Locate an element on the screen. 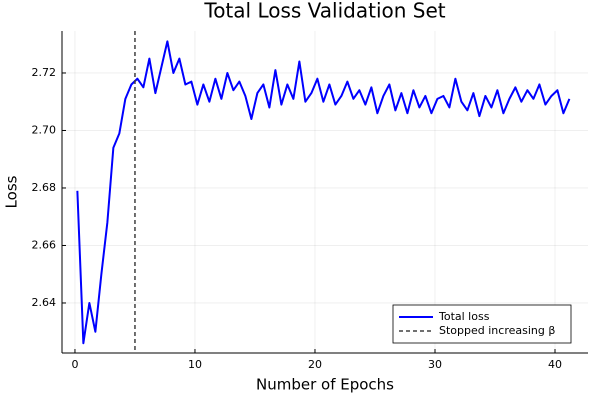 This screenshot has width=600, height=400. y-tick-label: 2.66 is located at coordinates (44, 244).